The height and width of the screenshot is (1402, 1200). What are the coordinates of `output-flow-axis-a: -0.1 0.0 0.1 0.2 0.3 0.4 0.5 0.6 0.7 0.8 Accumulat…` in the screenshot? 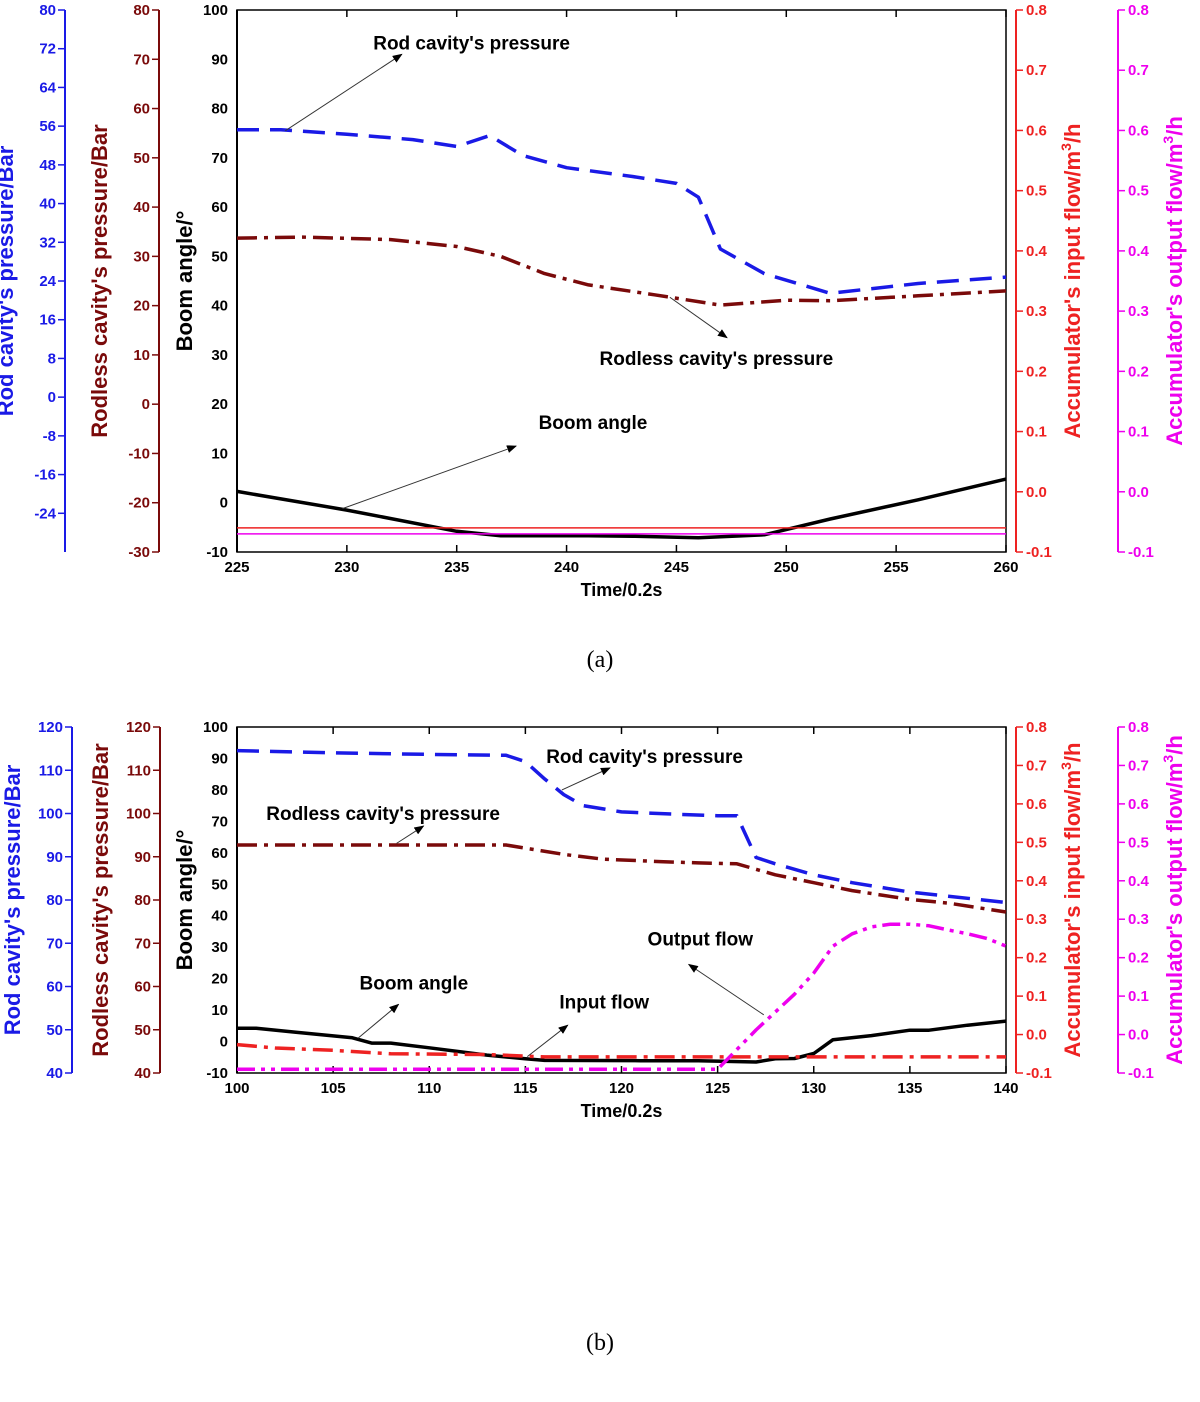 It's located at (1152, 281).